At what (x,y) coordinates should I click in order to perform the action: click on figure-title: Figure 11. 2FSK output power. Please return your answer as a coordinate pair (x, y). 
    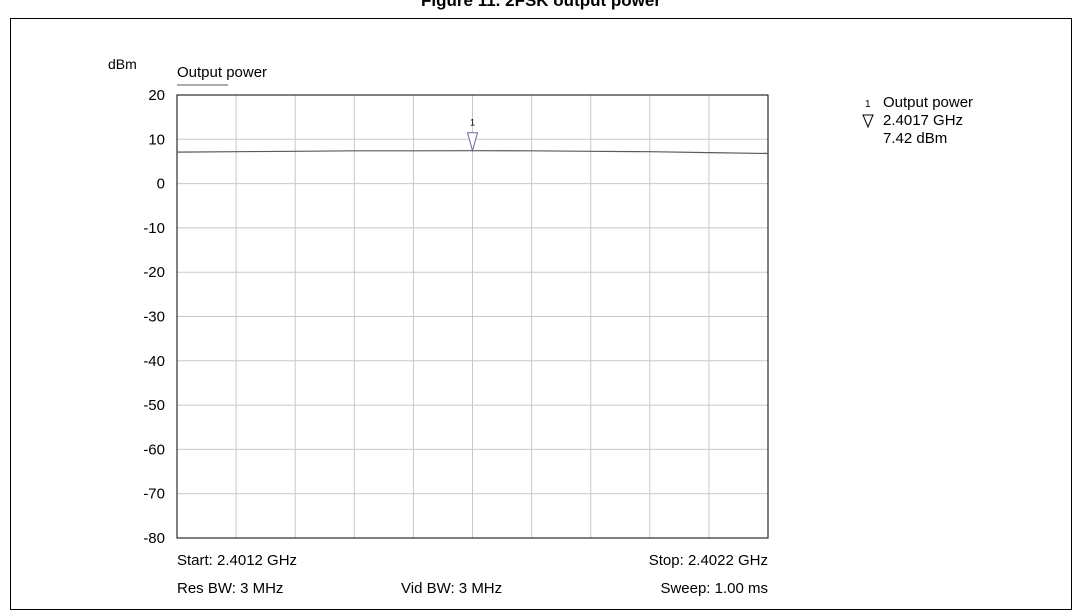
    Looking at the image, I should click on (541, 5).